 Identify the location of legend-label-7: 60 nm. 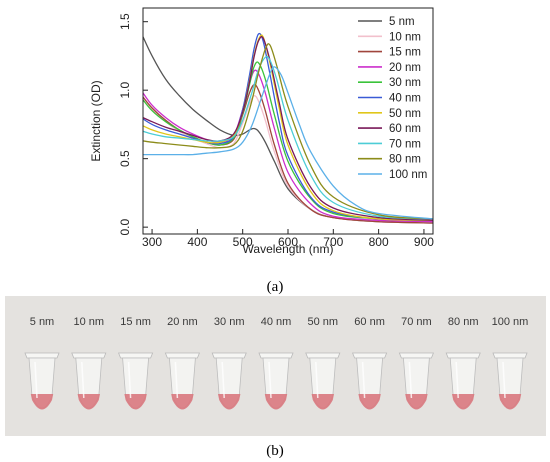
(405, 129).